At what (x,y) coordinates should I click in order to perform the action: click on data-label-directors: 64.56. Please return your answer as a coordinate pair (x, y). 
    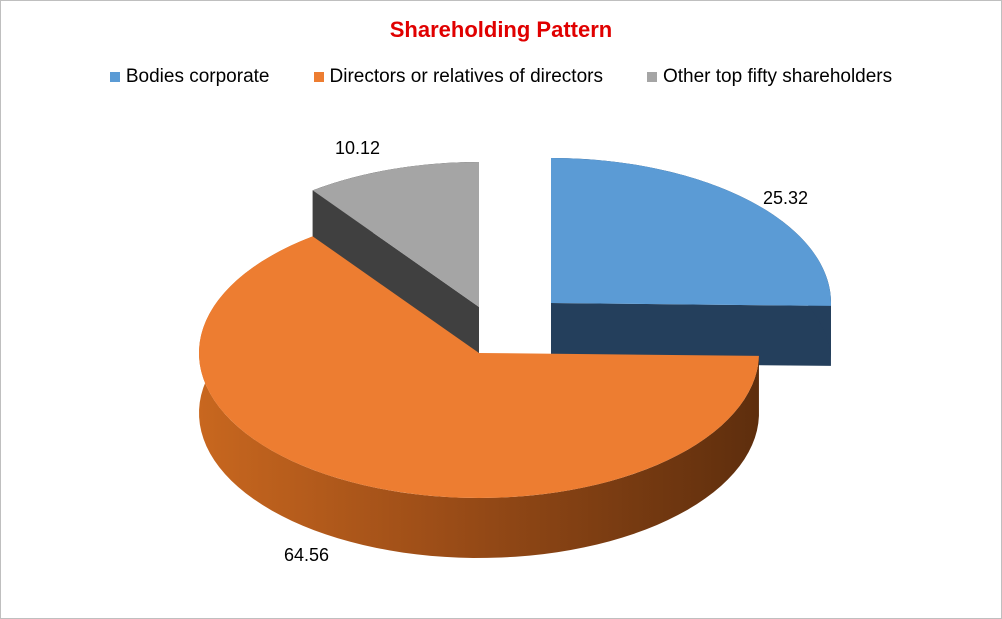
    Looking at the image, I should click on (306, 555).